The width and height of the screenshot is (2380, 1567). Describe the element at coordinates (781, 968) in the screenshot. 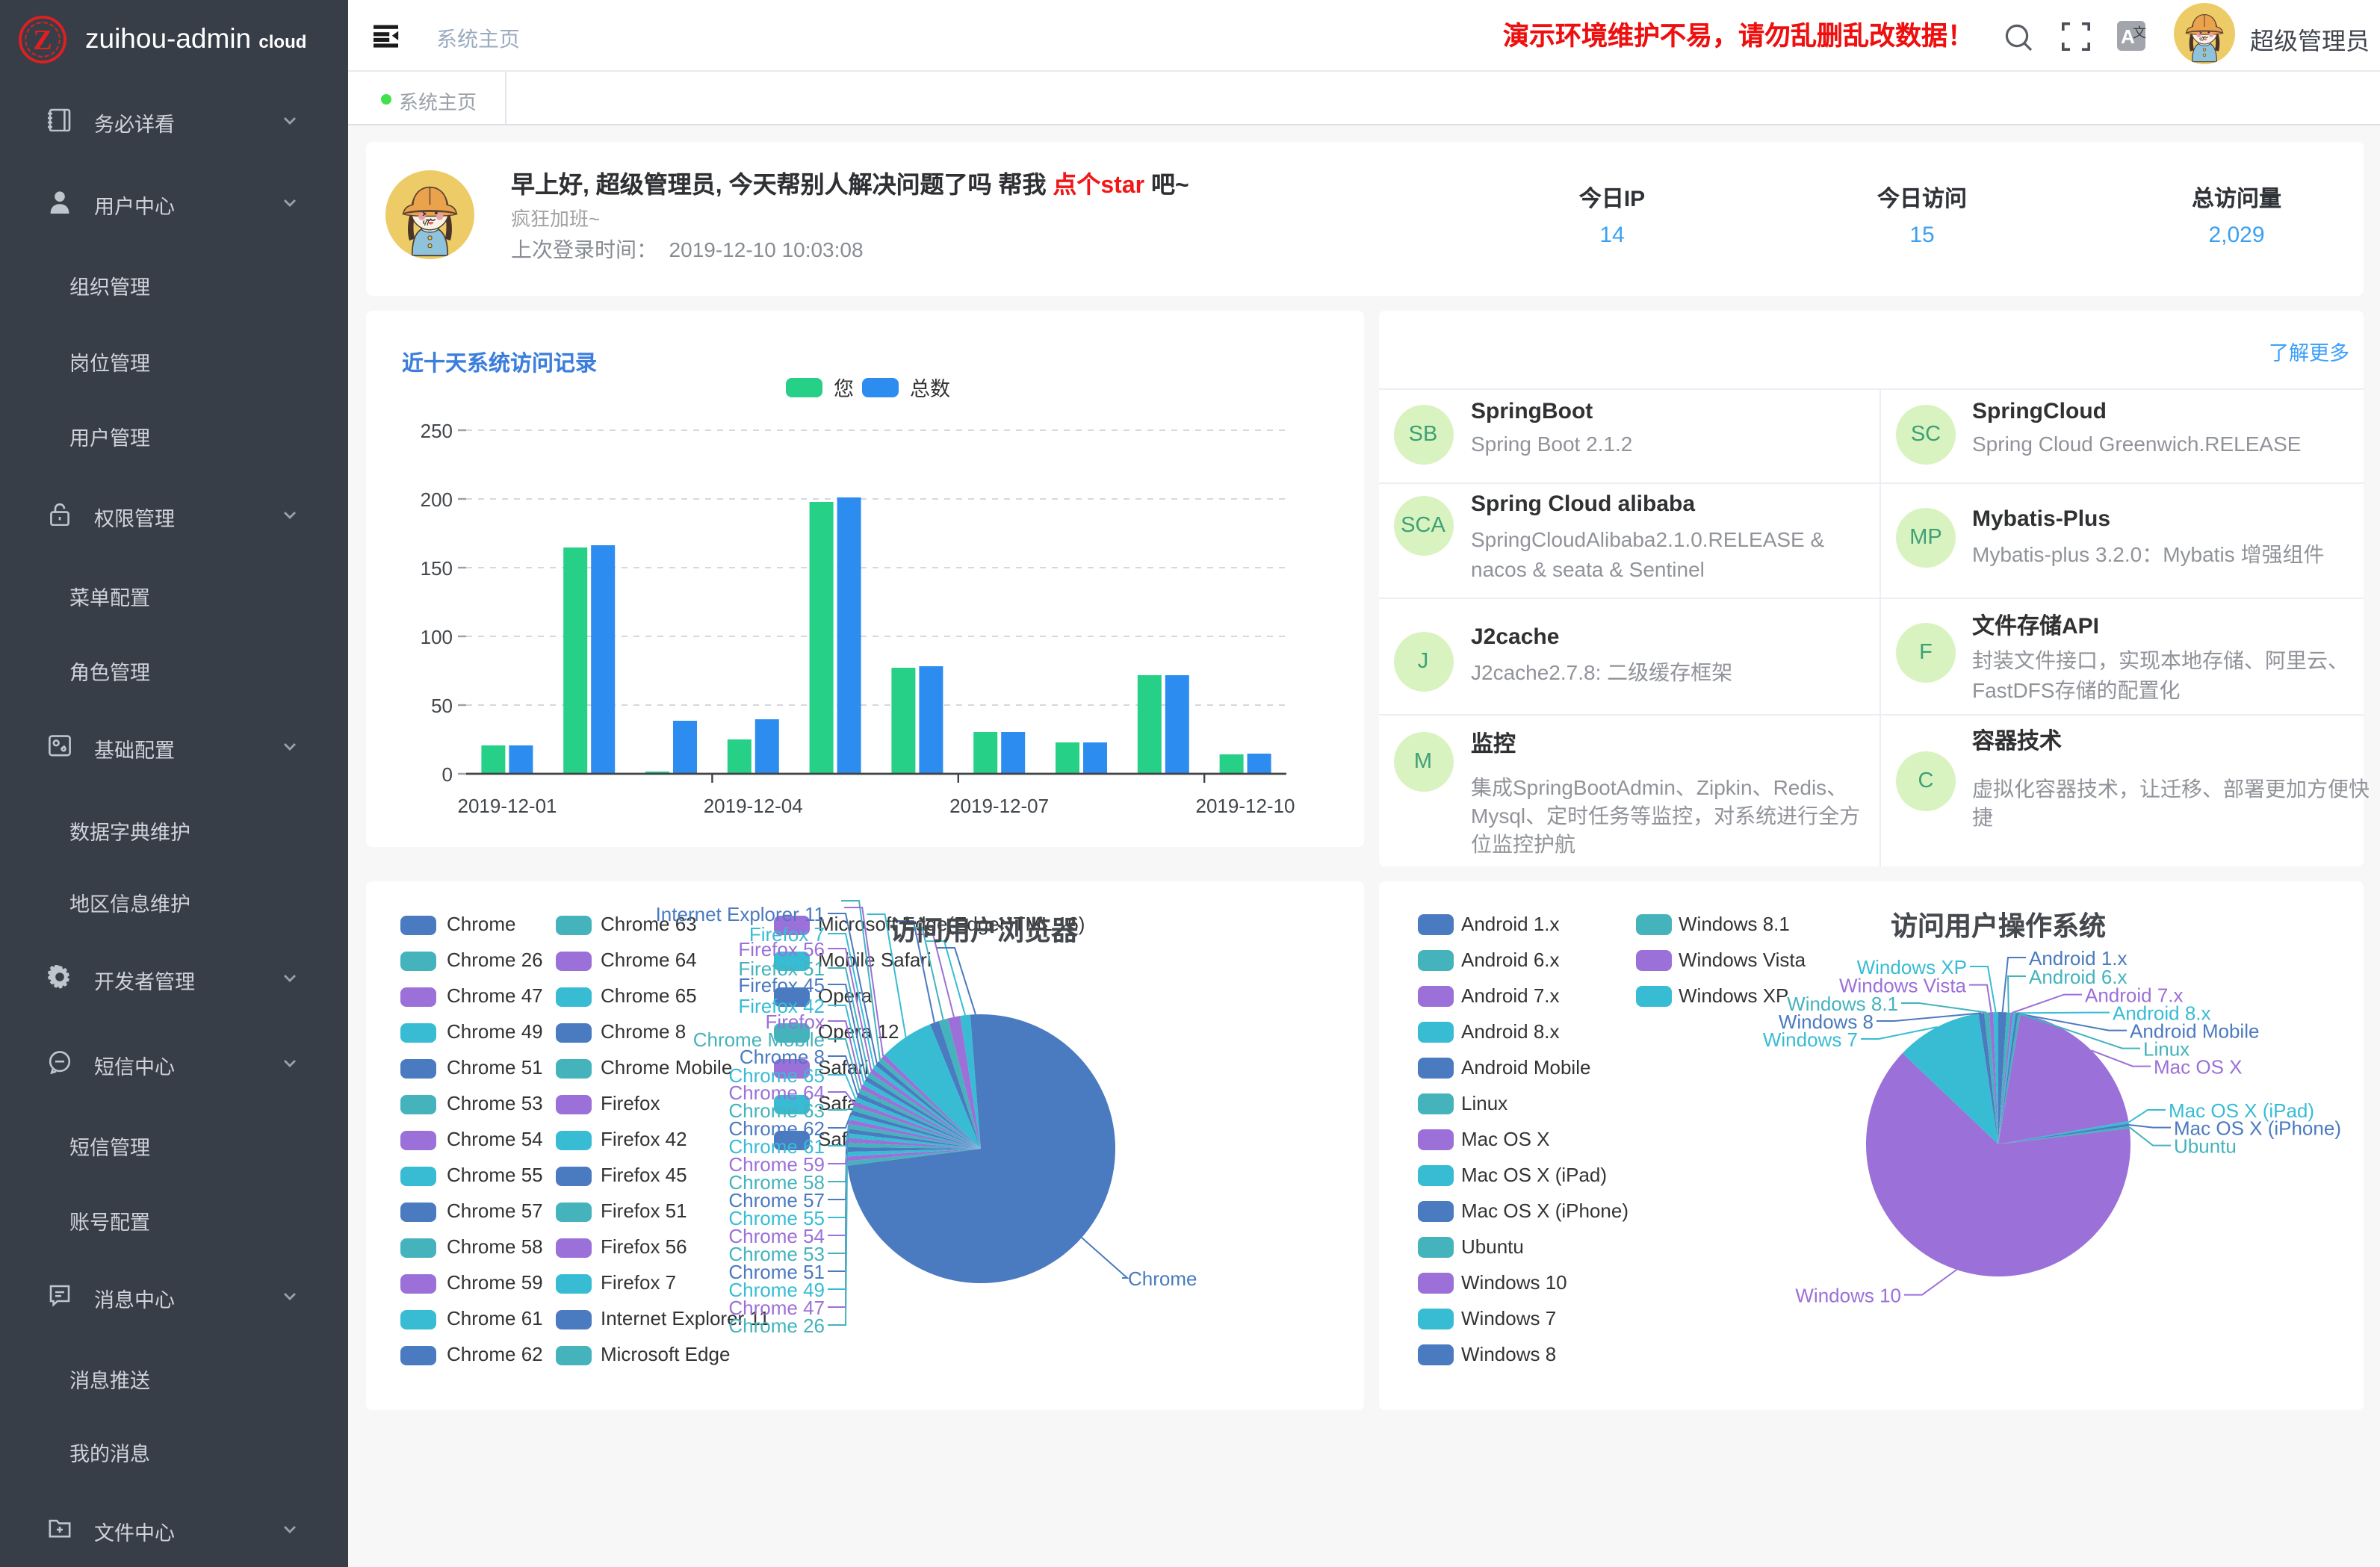

I see `svg-text: Firefox 51` at that location.